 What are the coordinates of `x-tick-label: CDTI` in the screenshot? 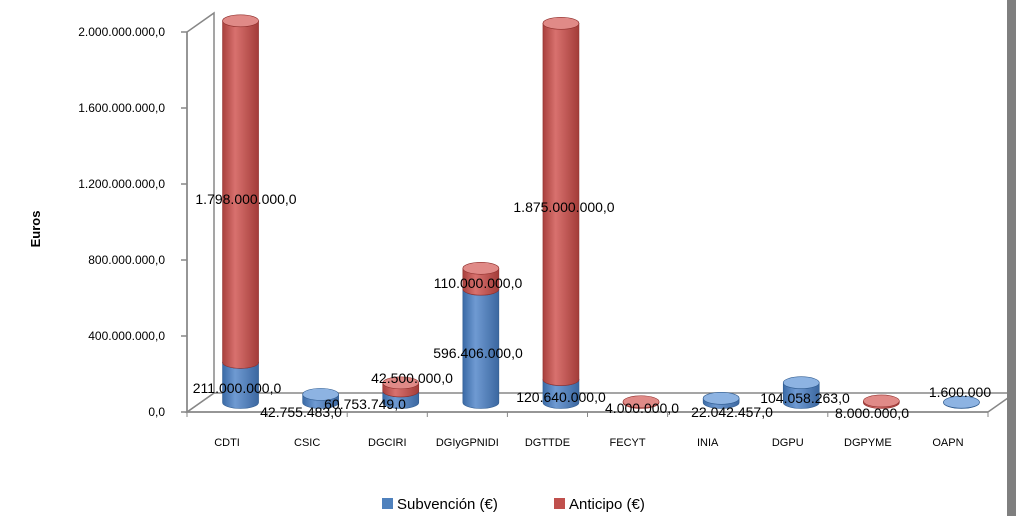 It's located at (227, 443).